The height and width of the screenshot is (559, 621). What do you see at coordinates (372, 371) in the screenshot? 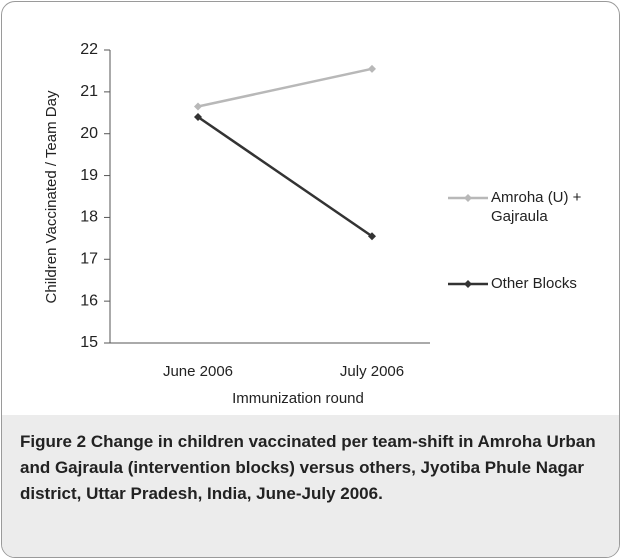
I see `x-tick-label: July 2006` at bounding box center [372, 371].